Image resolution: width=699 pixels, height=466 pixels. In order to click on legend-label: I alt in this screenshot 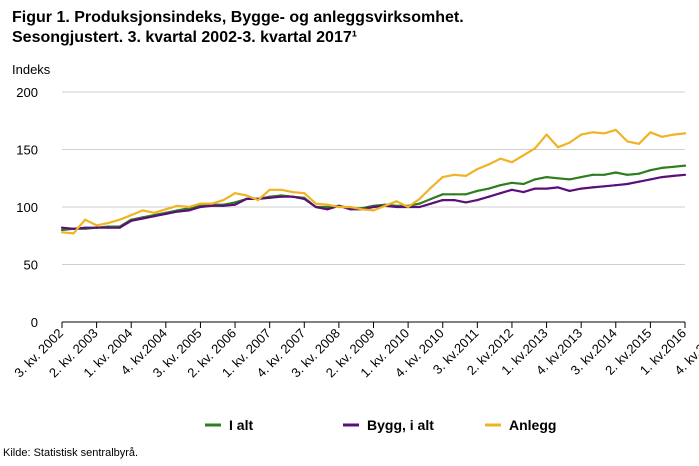, I will do `click(241, 425)`.